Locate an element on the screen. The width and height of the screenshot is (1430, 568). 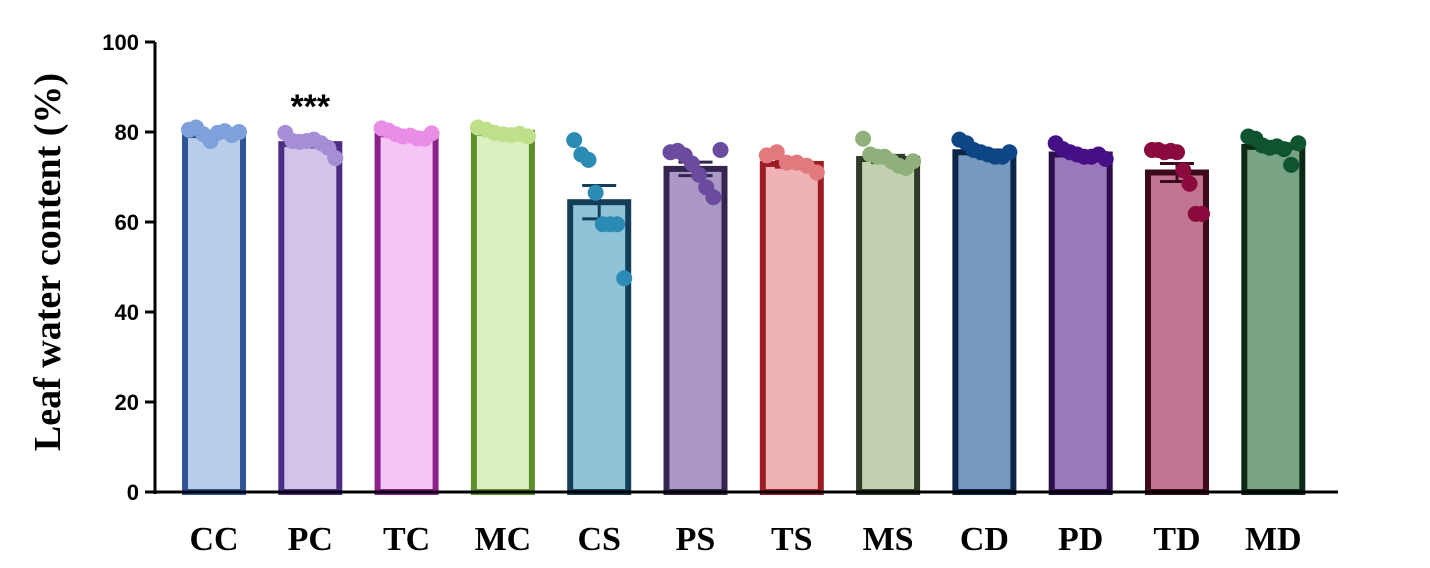
data-point-PD is located at coordinates (1105, 159).